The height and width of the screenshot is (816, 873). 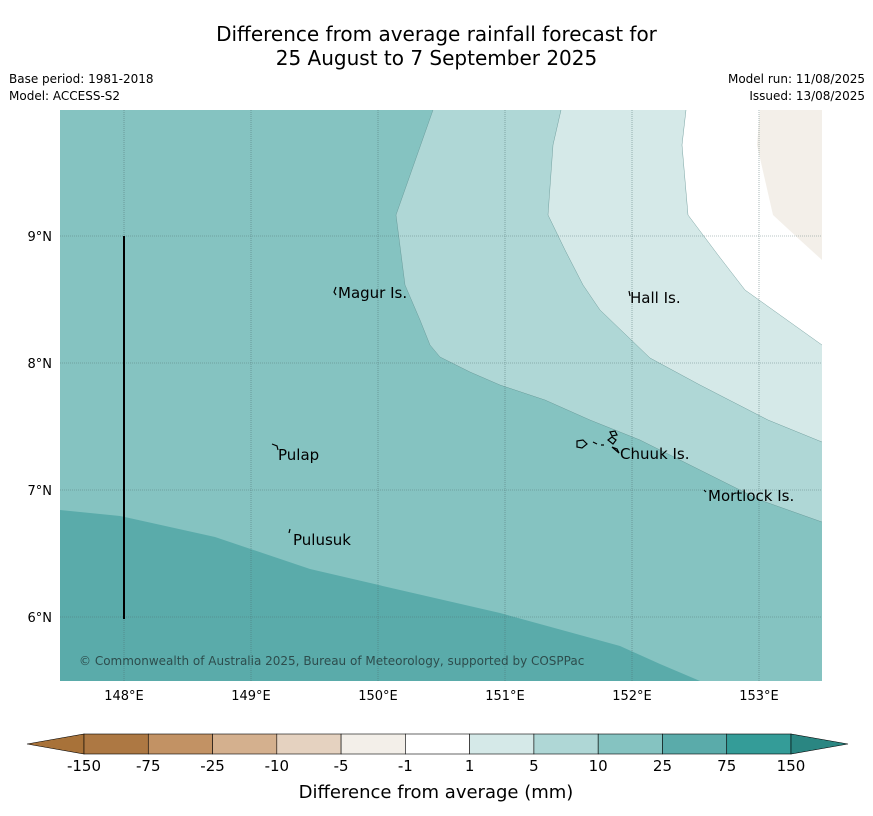 I want to click on mortlock-island-shape, so click(x=705, y=491).